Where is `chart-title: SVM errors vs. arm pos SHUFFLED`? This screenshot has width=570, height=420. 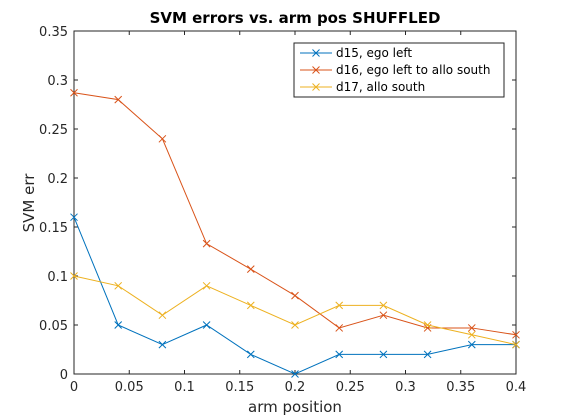
chart-title: SVM errors vs. arm pos SHUFFLED is located at coordinates (295, 18).